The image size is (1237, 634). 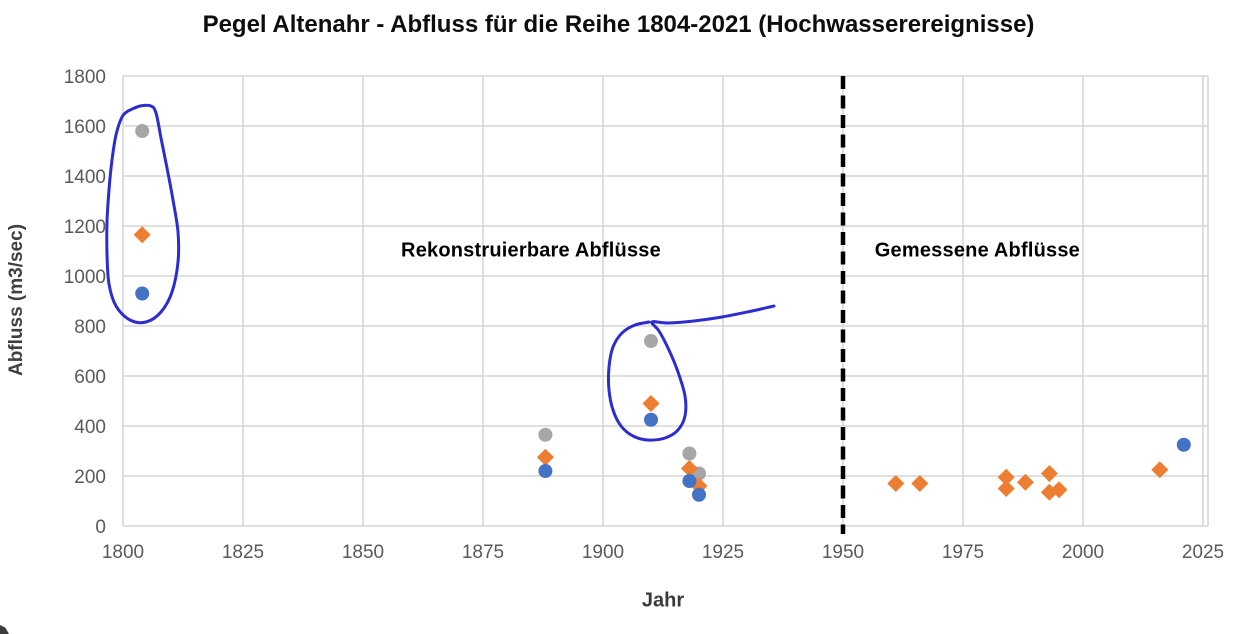 What do you see at coordinates (4, 629) in the screenshot?
I see `screenshot-corner-artifact` at bounding box center [4, 629].